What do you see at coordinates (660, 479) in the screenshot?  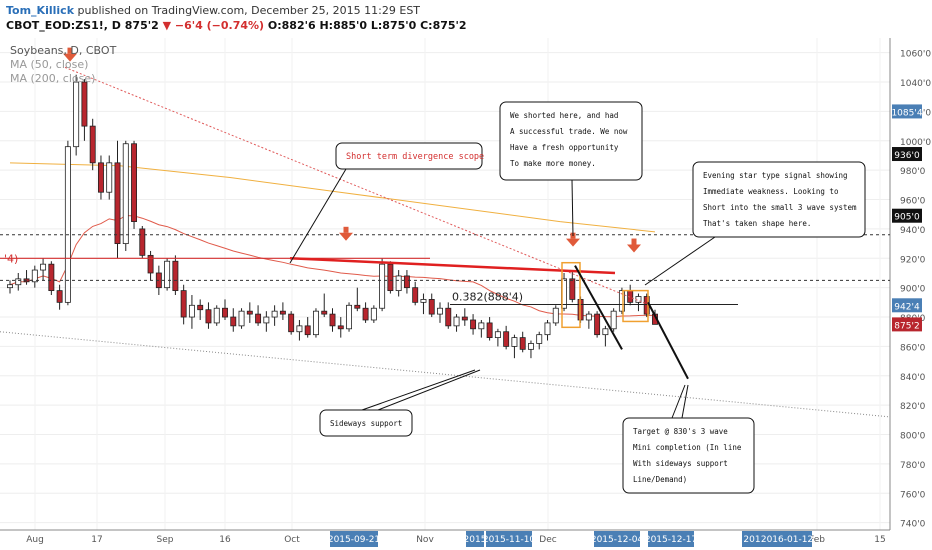 I see `target-note-text: Line/Demand)` at bounding box center [660, 479].